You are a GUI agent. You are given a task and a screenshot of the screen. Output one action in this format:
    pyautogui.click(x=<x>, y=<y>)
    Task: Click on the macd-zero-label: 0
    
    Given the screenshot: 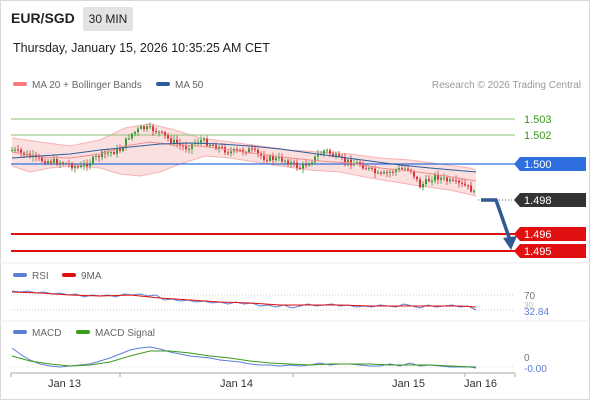 What is the action you would take?
    pyautogui.click(x=527, y=358)
    